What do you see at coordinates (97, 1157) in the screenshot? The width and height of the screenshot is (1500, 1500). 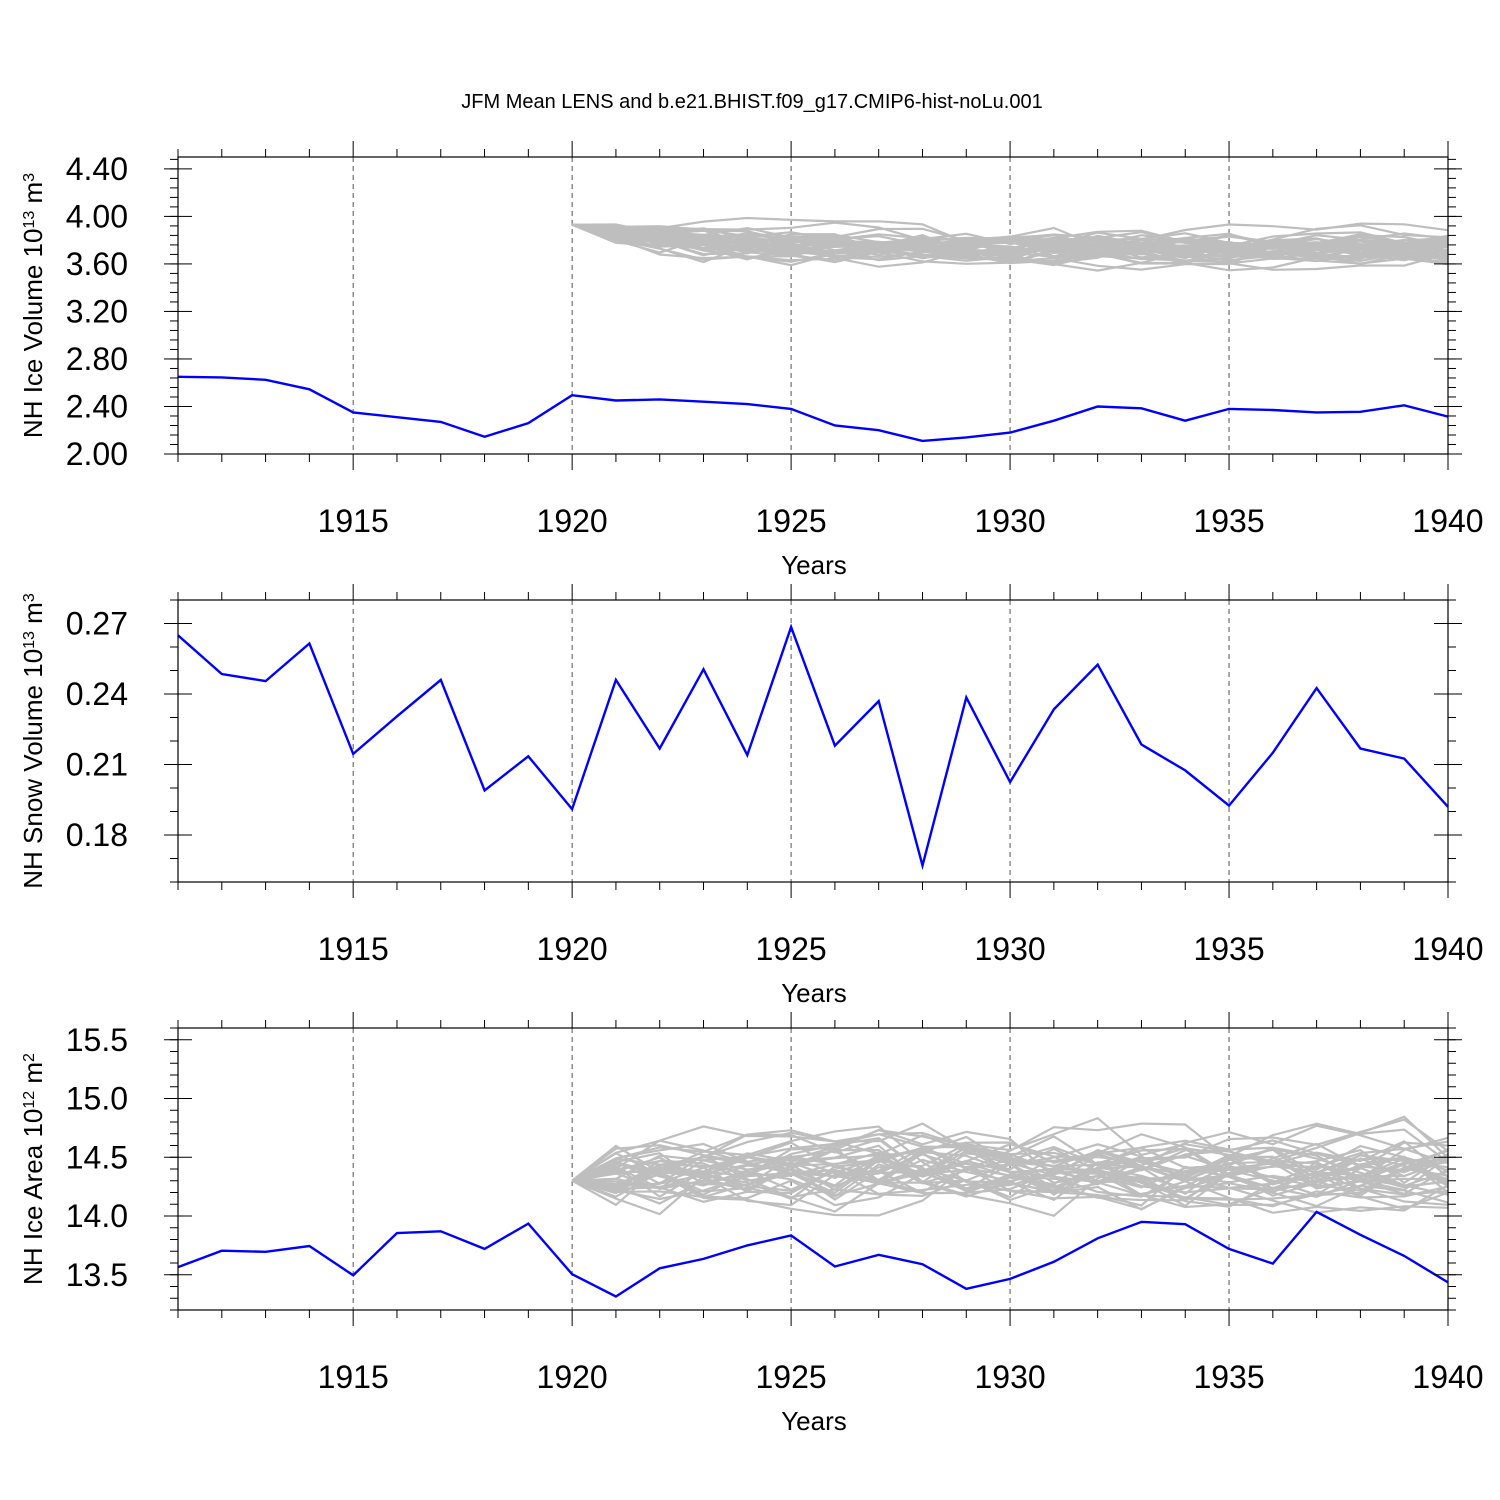 I see `y-tick-label: 14.5` at bounding box center [97, 1157].